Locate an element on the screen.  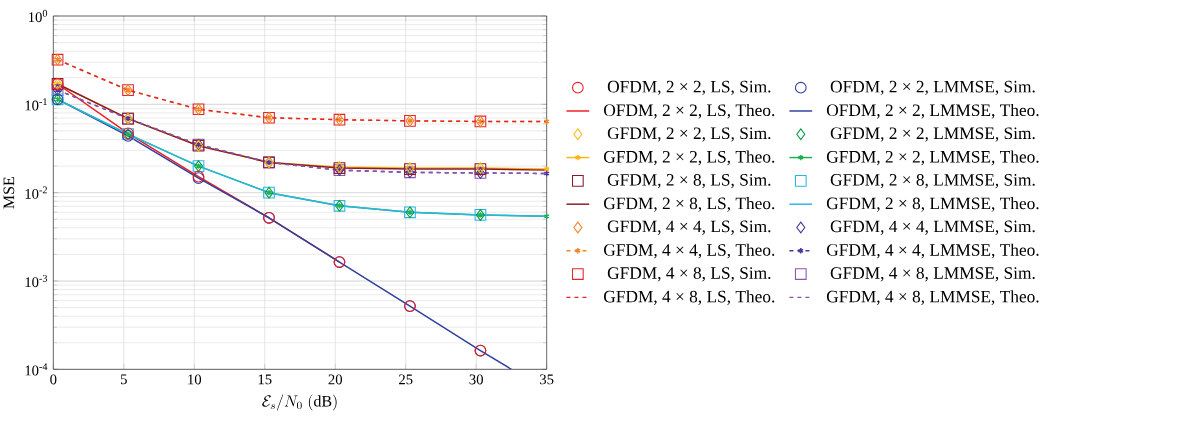
legend-label: OFDM, 2 × 2, LMMSE, Sim. is located at coordinates (932, 88).